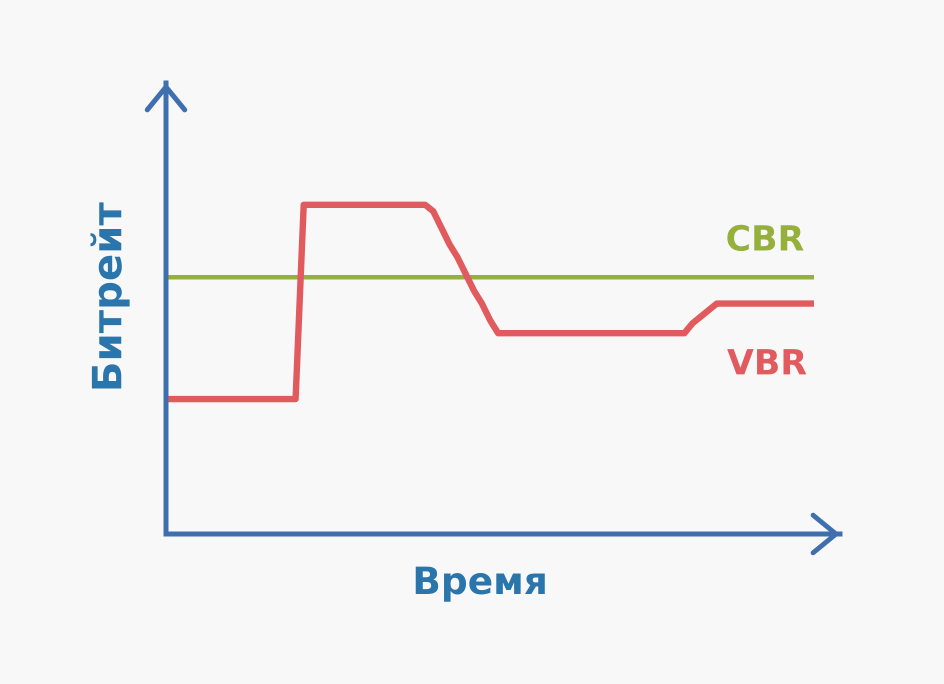 This screenshot has height=684, width=944. What do you see at coordinates (766, 361) in the screenshot?
I see `series-label: VBR` at bounding box center [766, 361].